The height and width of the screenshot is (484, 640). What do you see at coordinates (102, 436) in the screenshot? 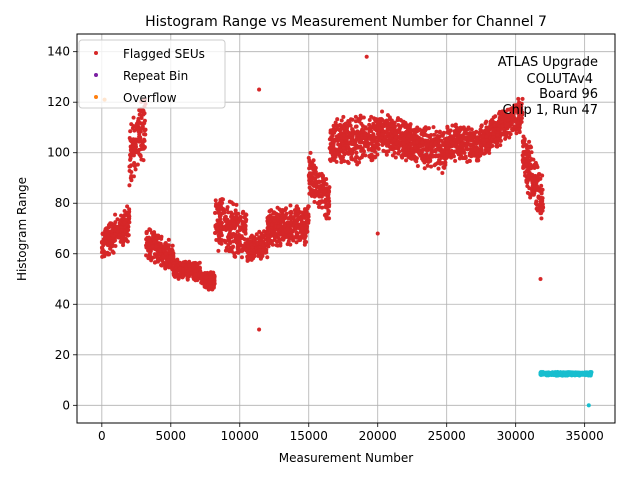
I see `x-tick-label: 0` at bounding box center [102, 436].